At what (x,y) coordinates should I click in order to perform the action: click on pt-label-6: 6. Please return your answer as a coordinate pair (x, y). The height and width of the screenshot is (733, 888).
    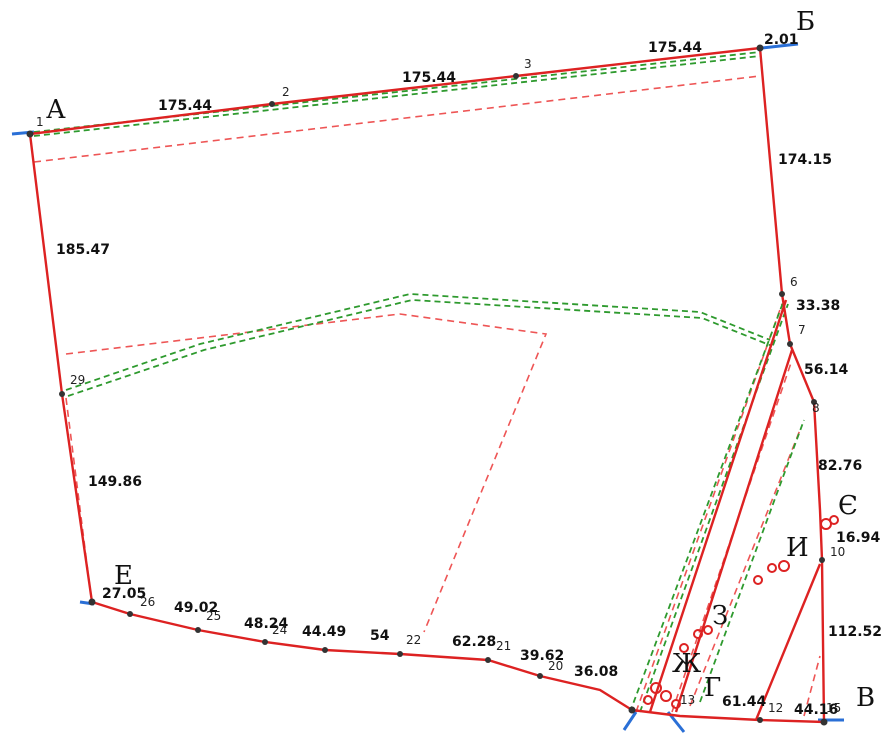
    Looking at the image, I should click on (794, 282).